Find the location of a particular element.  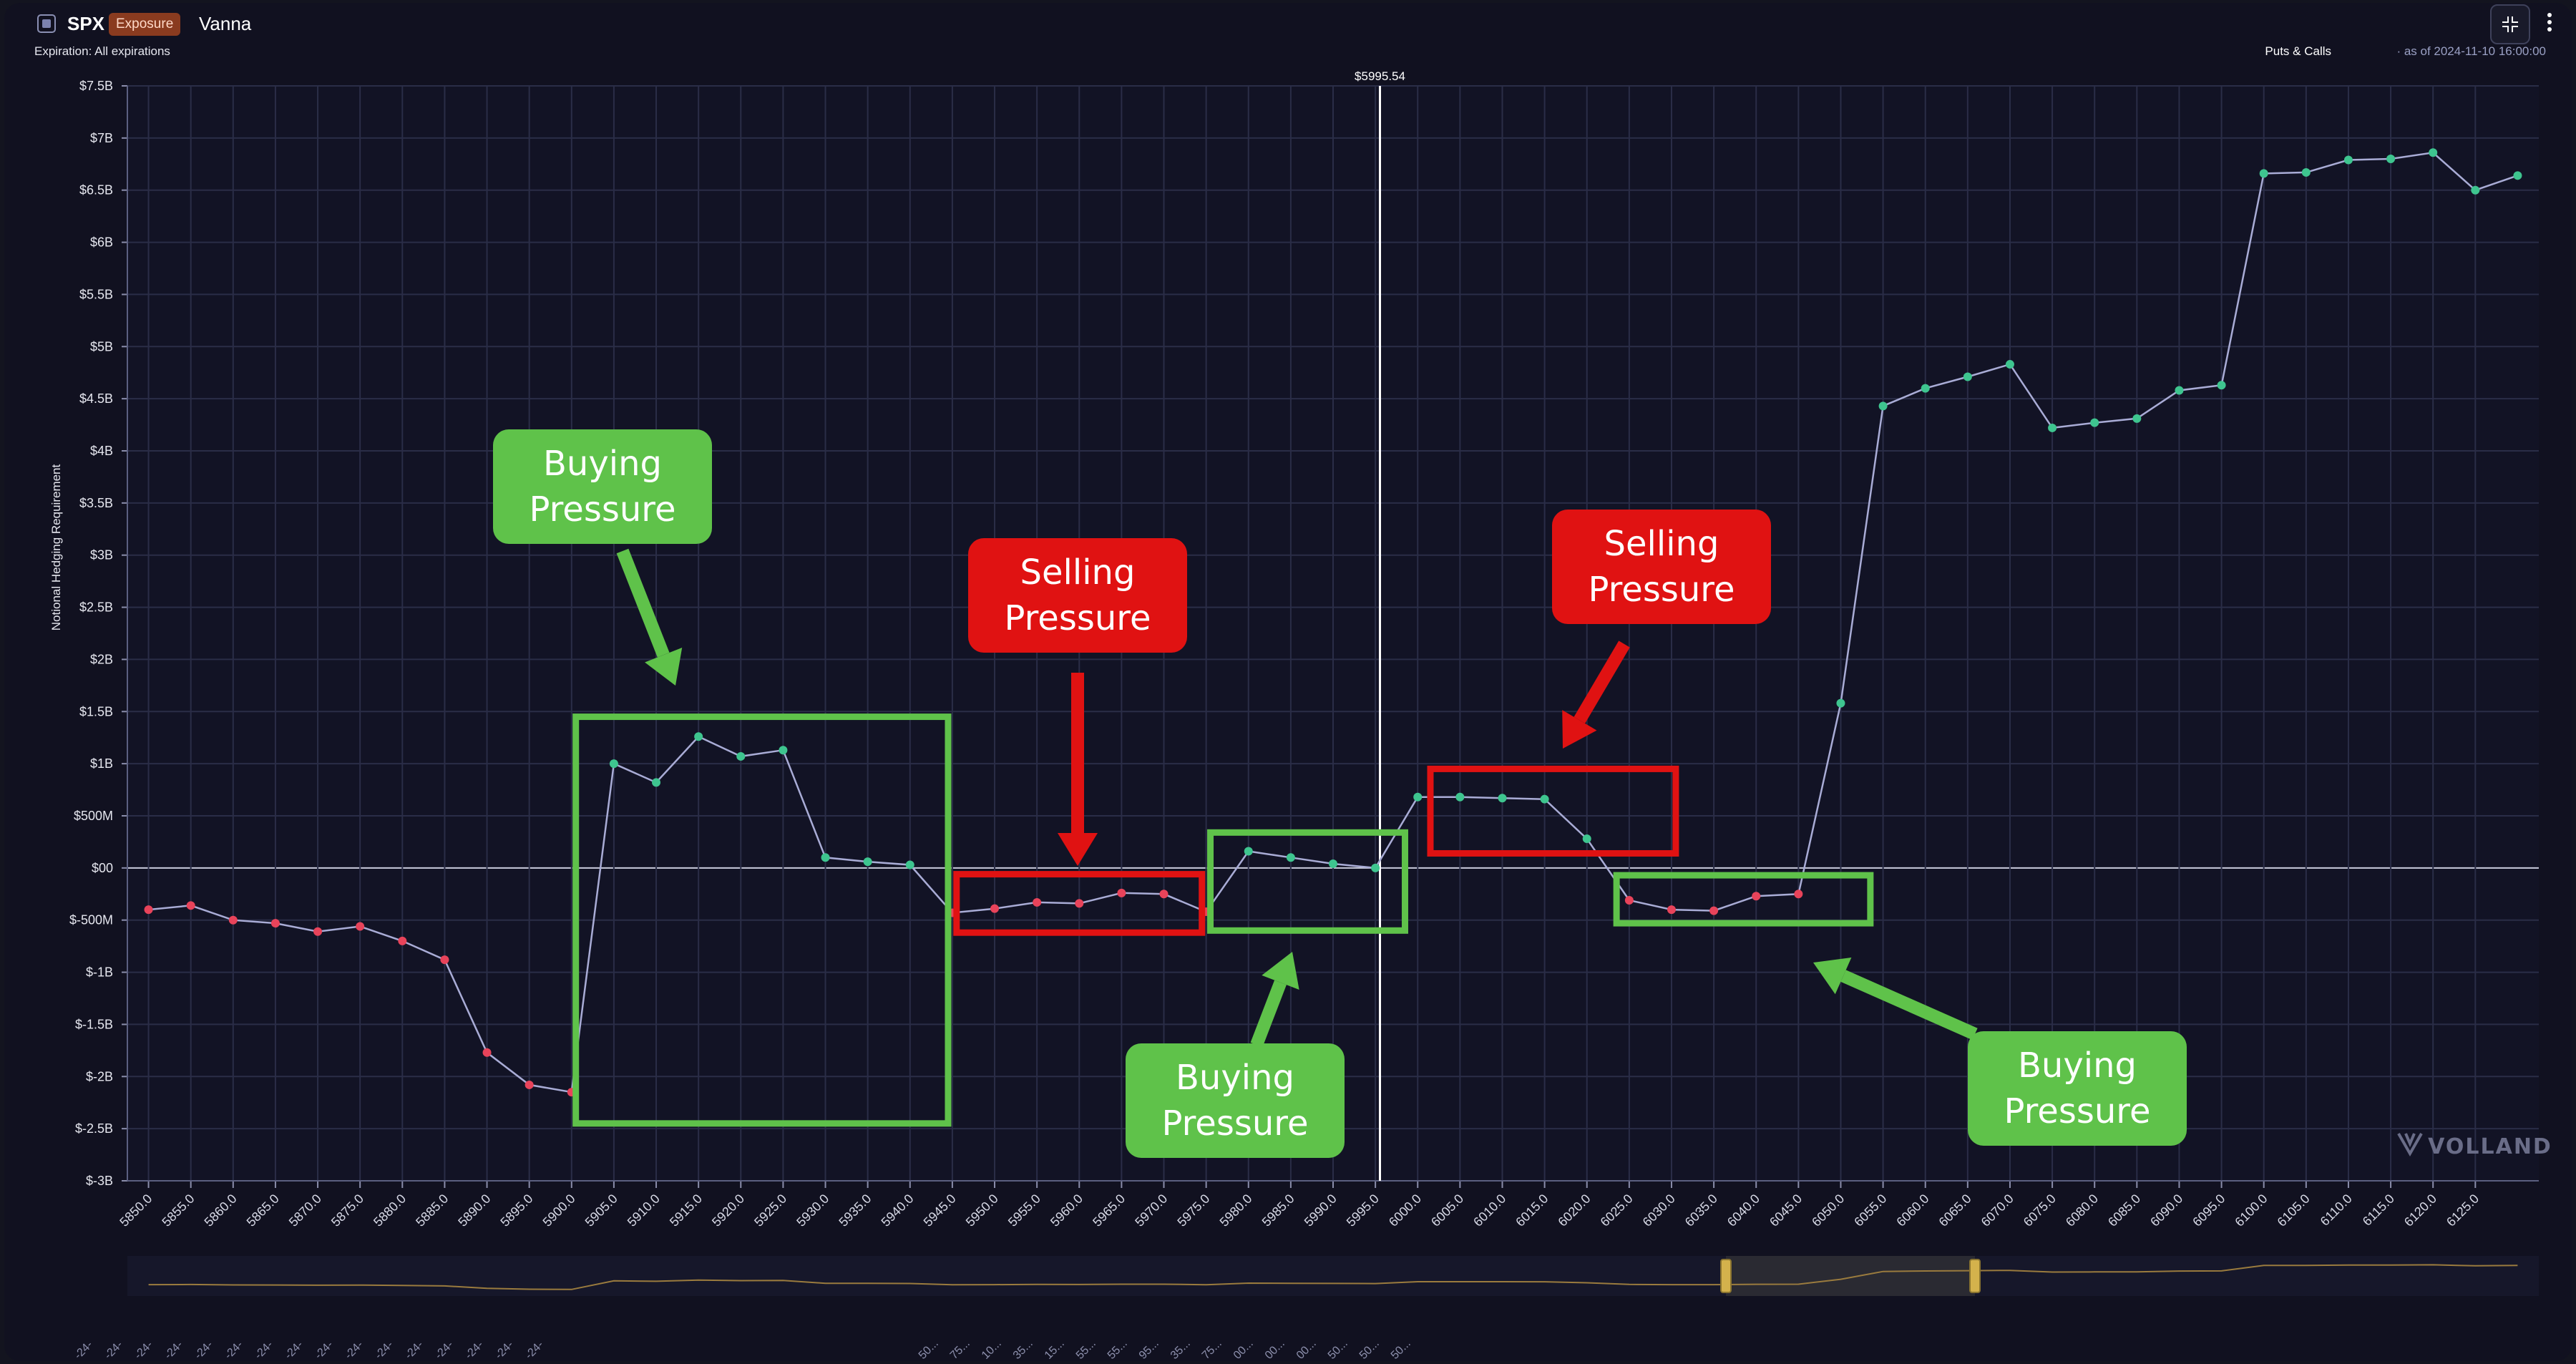

more-vertical-icon is located at coordinates (2550, 24).